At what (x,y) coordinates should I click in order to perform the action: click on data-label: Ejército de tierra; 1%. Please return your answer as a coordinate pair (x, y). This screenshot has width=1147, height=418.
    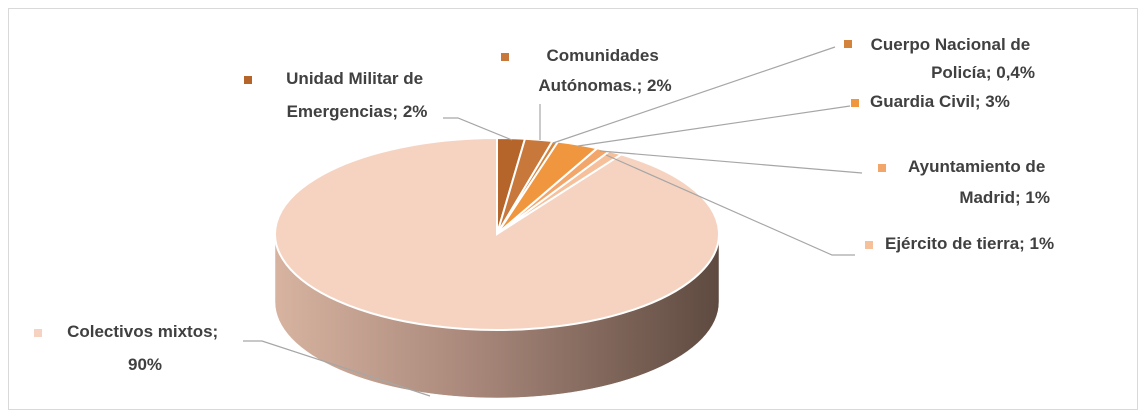
    Looking at the image, I should click on (969, 243).